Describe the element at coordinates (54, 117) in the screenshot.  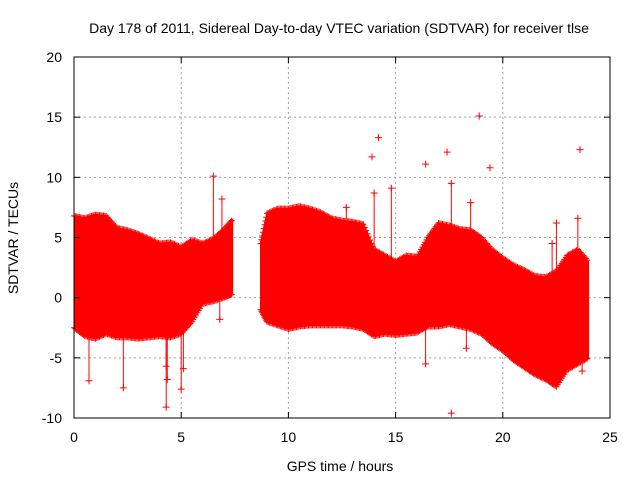
I see `y-tick-label: 15` at that location.